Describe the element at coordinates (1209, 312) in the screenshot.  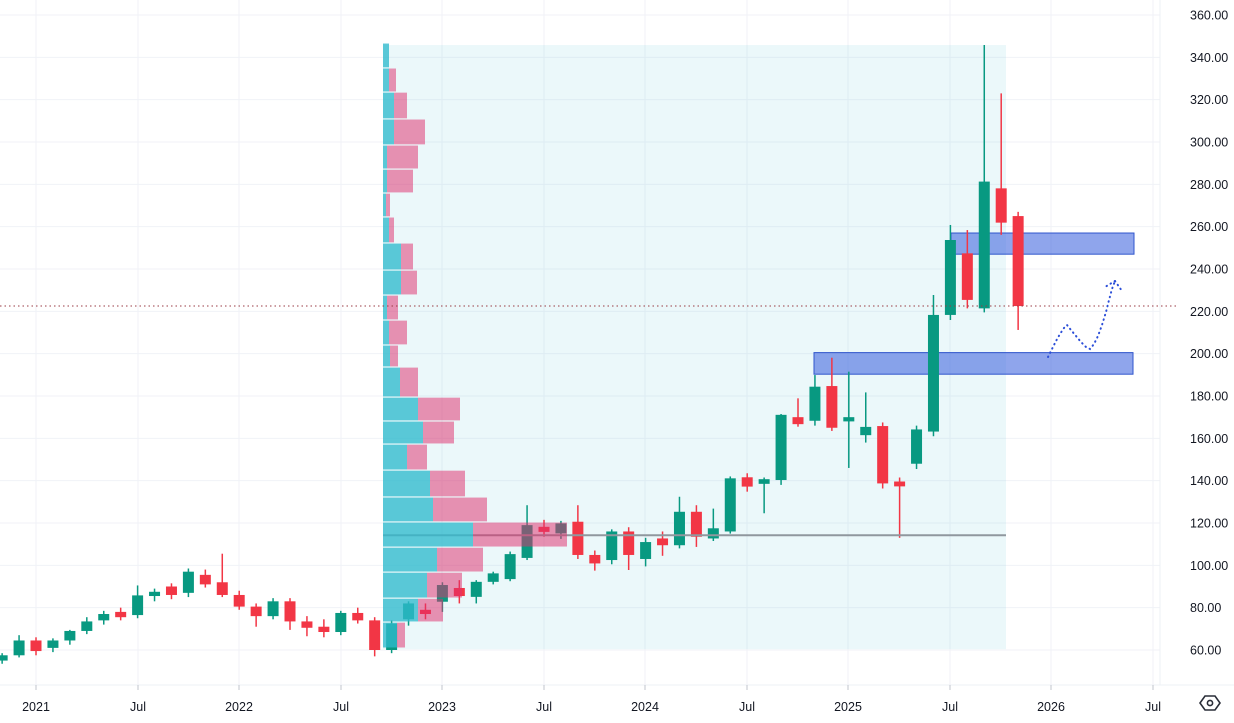
I see `price-axis-label: 220.00` at that location.